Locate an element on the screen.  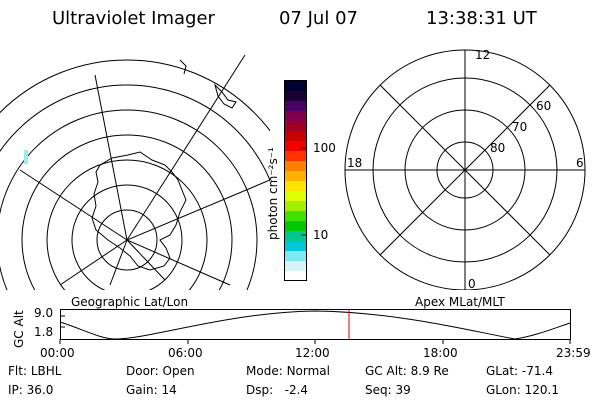
info-seq: Seq: 39 is located at coordinates (388, 390).